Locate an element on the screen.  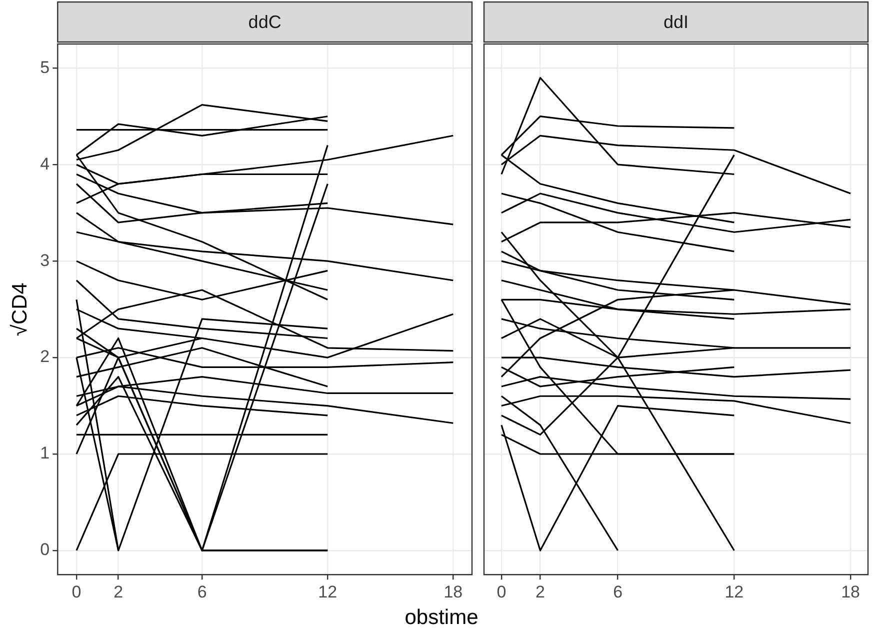
chart-title: ddI is located at coordinates (676, 22).